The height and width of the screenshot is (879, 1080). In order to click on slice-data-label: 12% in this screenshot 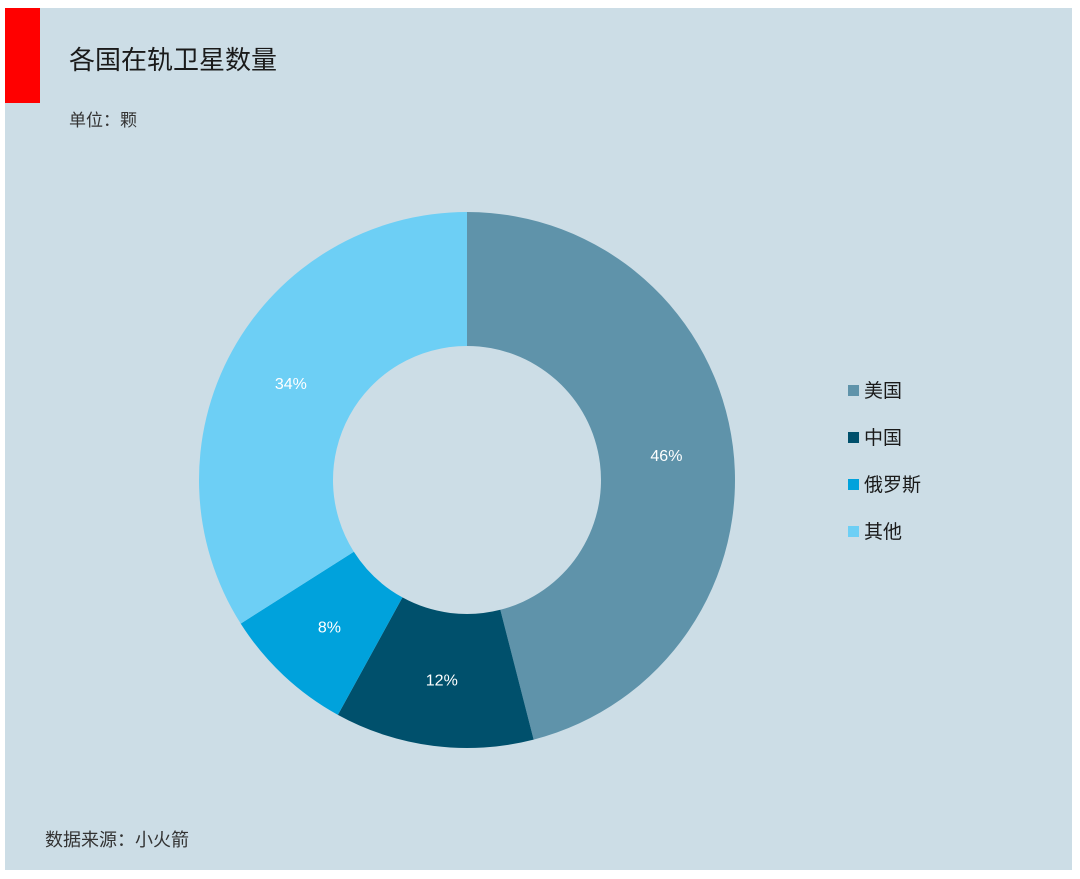, I will do `click(442, 680)`.